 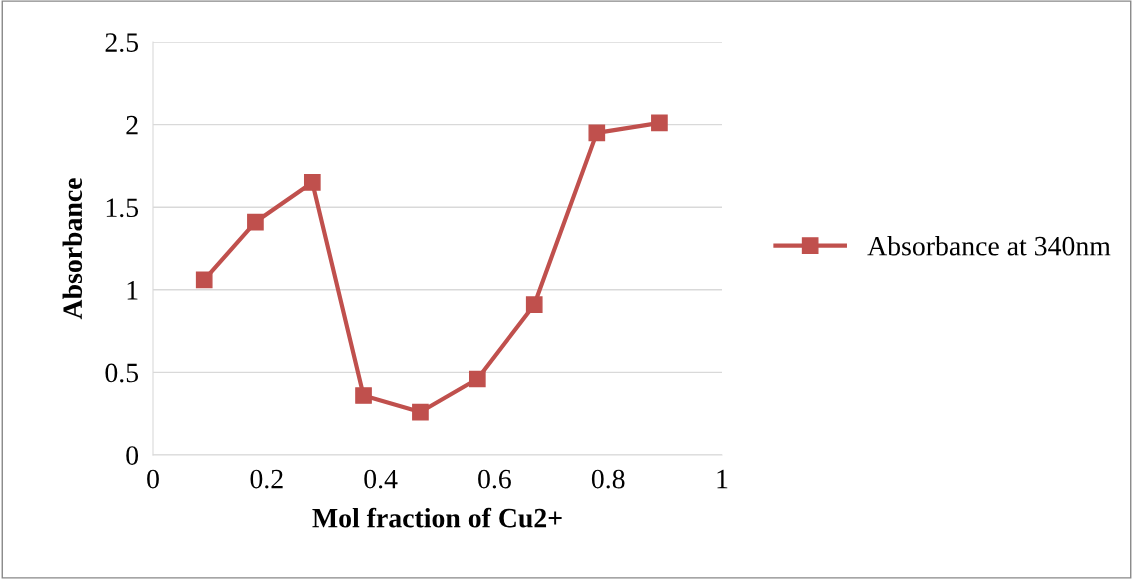 What do you see at coordinates (132, 125) in the screenshot?
I see `y-tick-label: 2` at bounding box center [132, 125].